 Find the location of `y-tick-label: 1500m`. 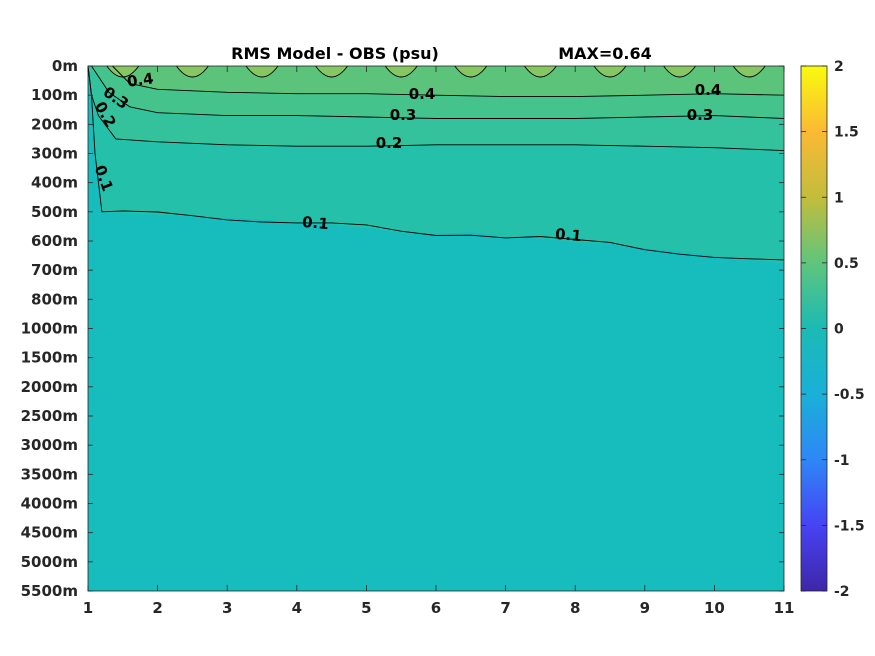

y-tick-label: 1500m is located at coordinates (49, 358).